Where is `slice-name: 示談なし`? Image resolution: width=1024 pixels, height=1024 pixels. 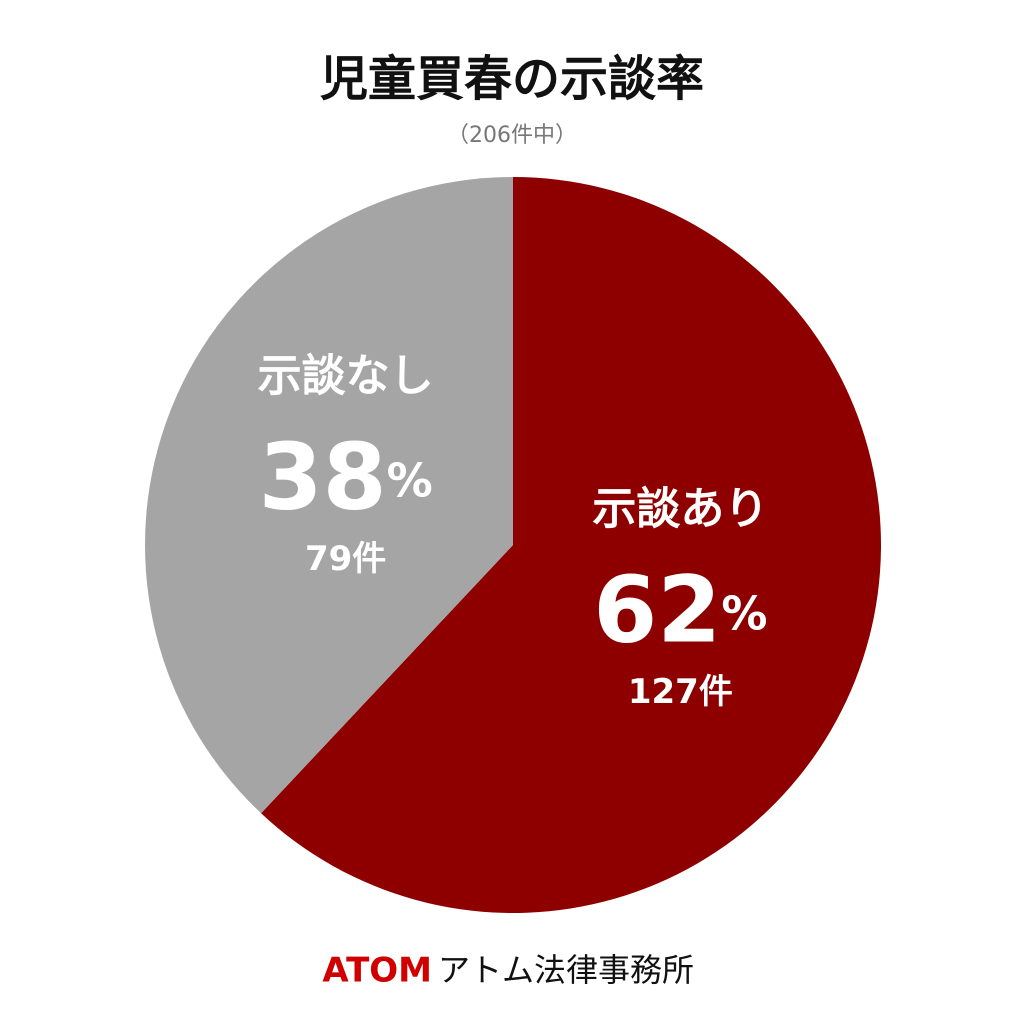
slice-name: 示談なし is located at coordinates (346, 376).